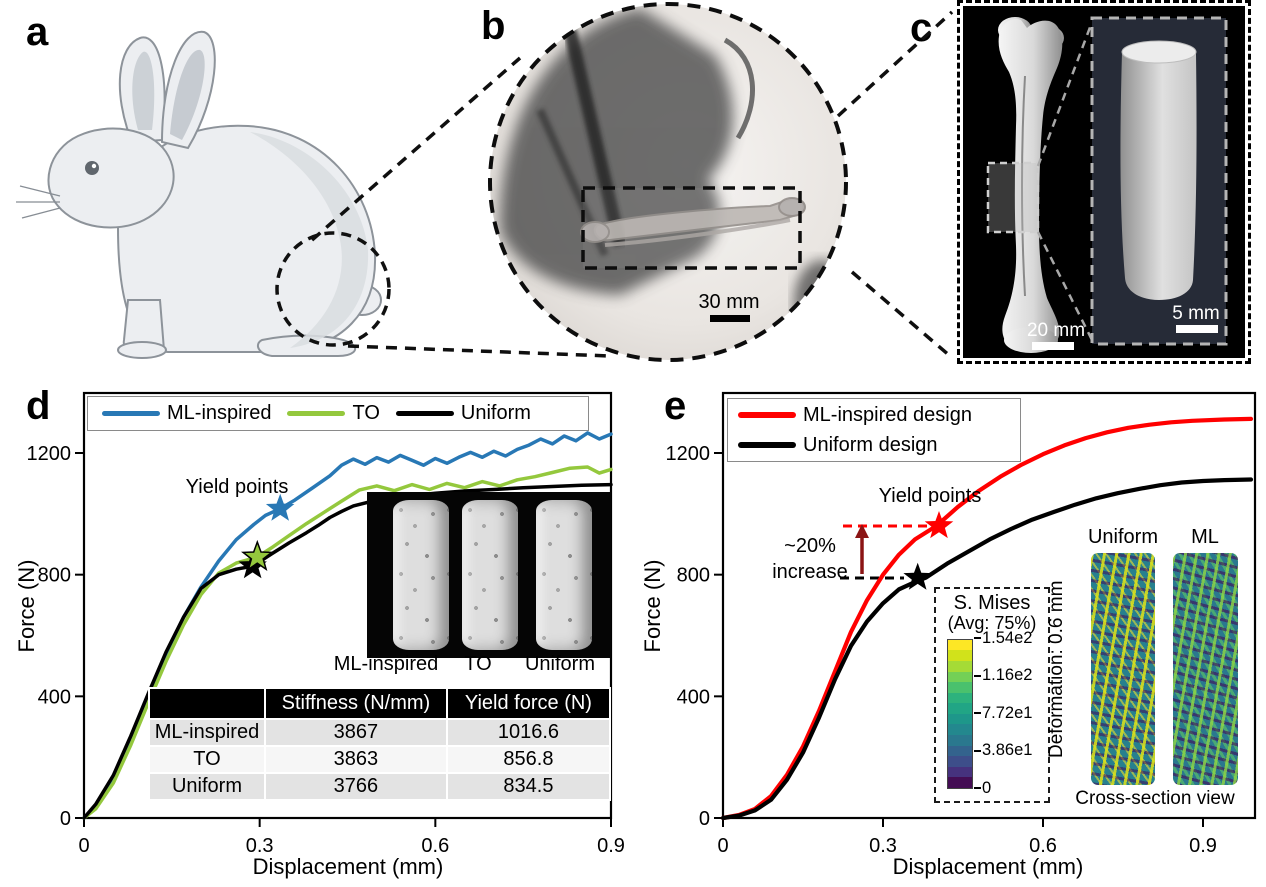  I want to click on bone-scan-graphic, so click(1107, 184).